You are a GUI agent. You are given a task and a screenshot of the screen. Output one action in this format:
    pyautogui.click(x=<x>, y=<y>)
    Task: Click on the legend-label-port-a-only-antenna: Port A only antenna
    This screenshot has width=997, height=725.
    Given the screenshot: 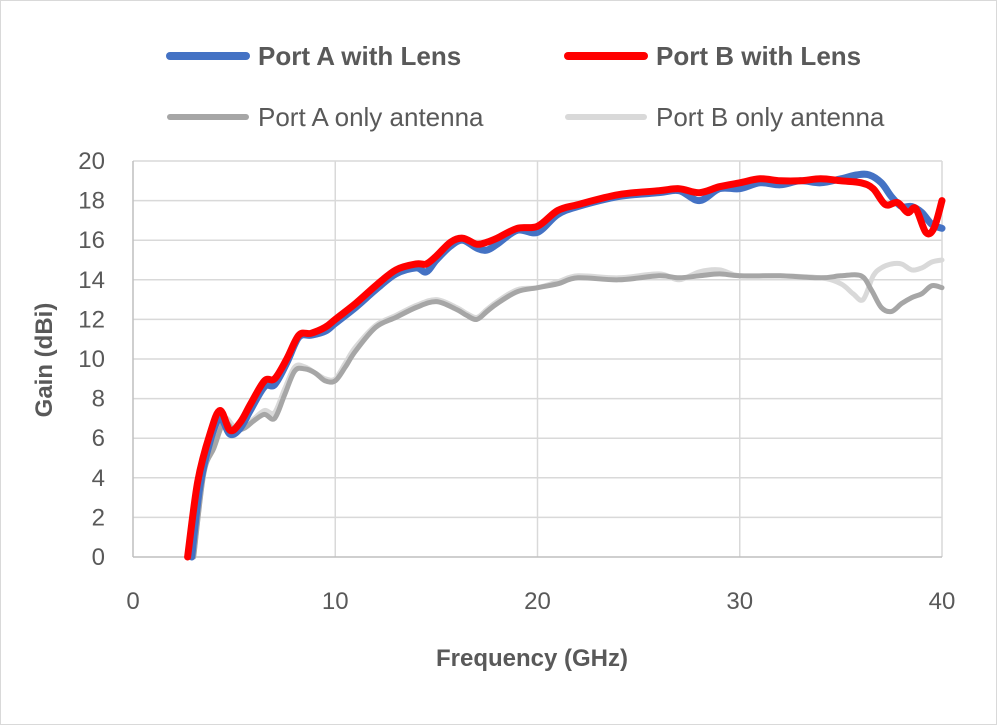 What is the action you would take?
    pyautogui.click(x=371, y=117)
    